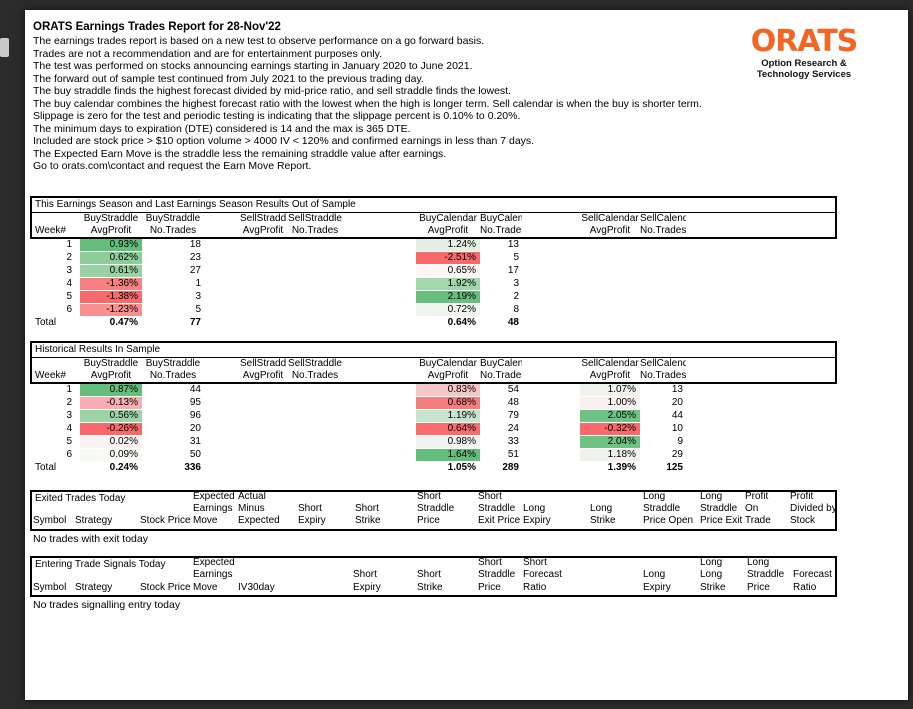  Describe the element at coordinates (448, 416) in the screenshot. I see `buycalendar-avgprofit: 1.19%` at that location.